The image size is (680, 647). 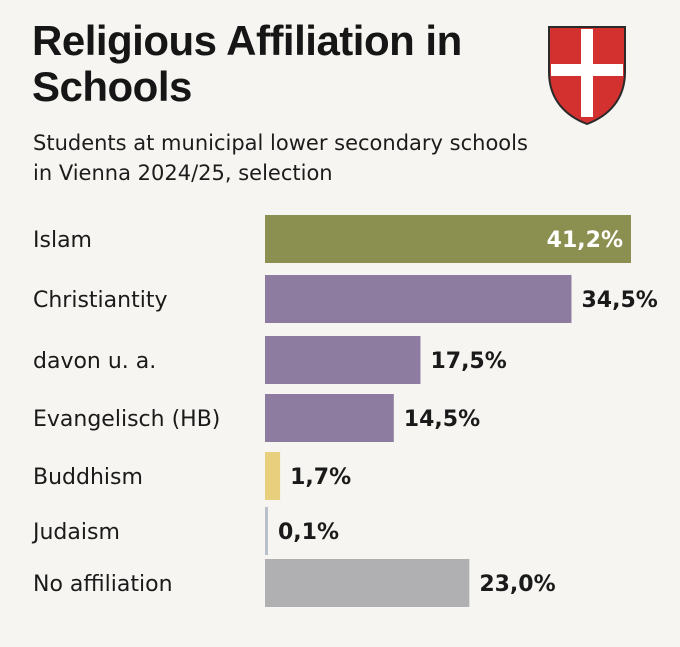 What do you see at coordinates (126, 419) in the screenshot?
I see `category-label: Evangelisch (HB)` at bounding box center [126, 419].